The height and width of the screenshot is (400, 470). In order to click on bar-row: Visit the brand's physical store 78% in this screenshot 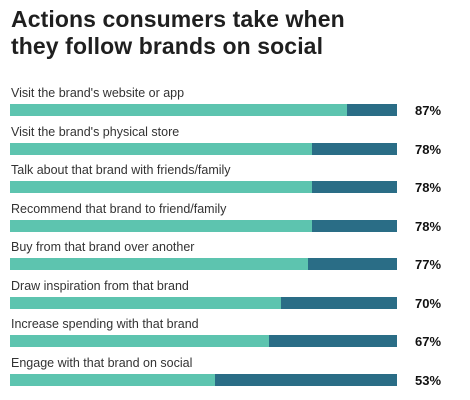, I will do `click(235, 145)`.